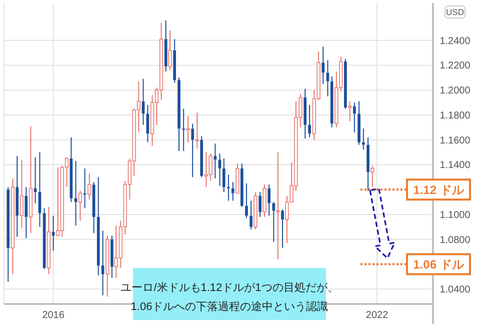  I want to click on y-tick-label: 1.1800, so click(455, 116).